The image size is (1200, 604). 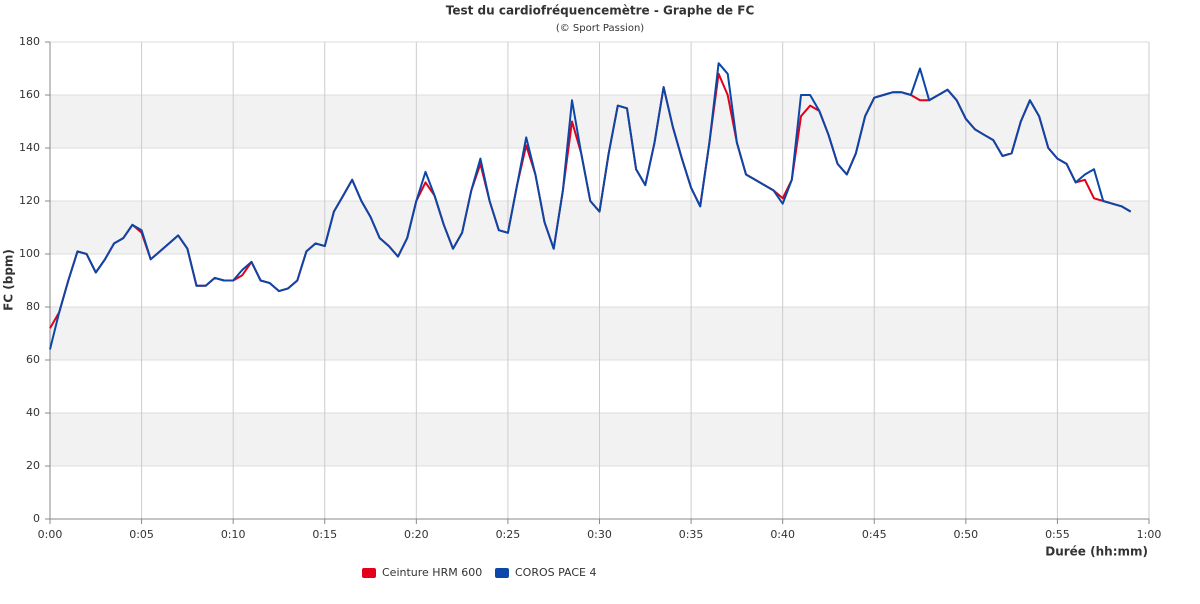 What do you see at coordinates (36, 518) in the screenshot?
I see `y-tick-label: 0` at bounding box center [36, 518].